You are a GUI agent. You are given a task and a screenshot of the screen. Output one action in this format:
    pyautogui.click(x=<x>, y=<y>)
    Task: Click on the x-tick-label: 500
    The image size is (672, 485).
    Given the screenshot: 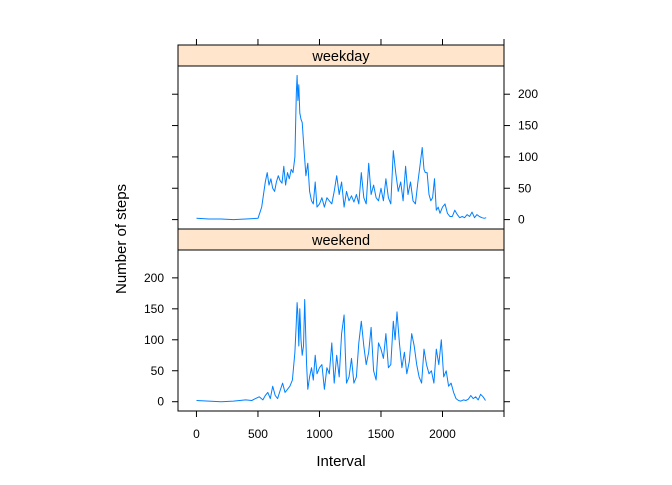 What is the action you would take?
    pyautogui.click(x=258, y=434)
    